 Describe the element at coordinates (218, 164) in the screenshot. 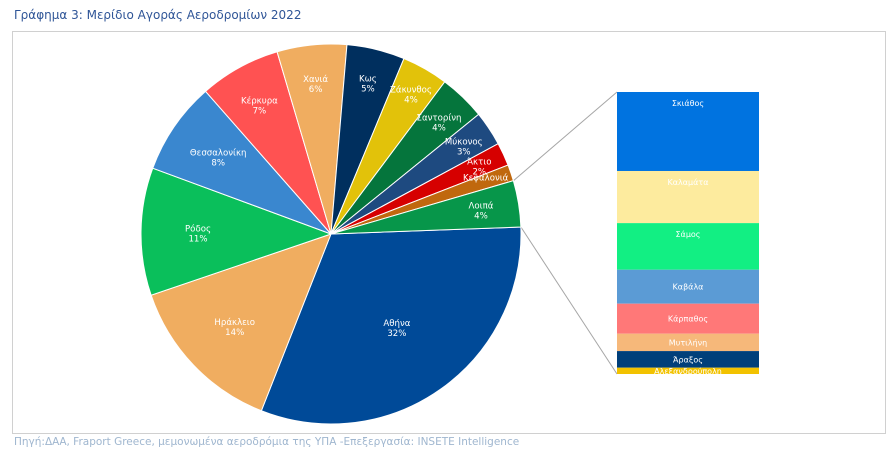

I see `pie-slice-value: 8%` at that location.